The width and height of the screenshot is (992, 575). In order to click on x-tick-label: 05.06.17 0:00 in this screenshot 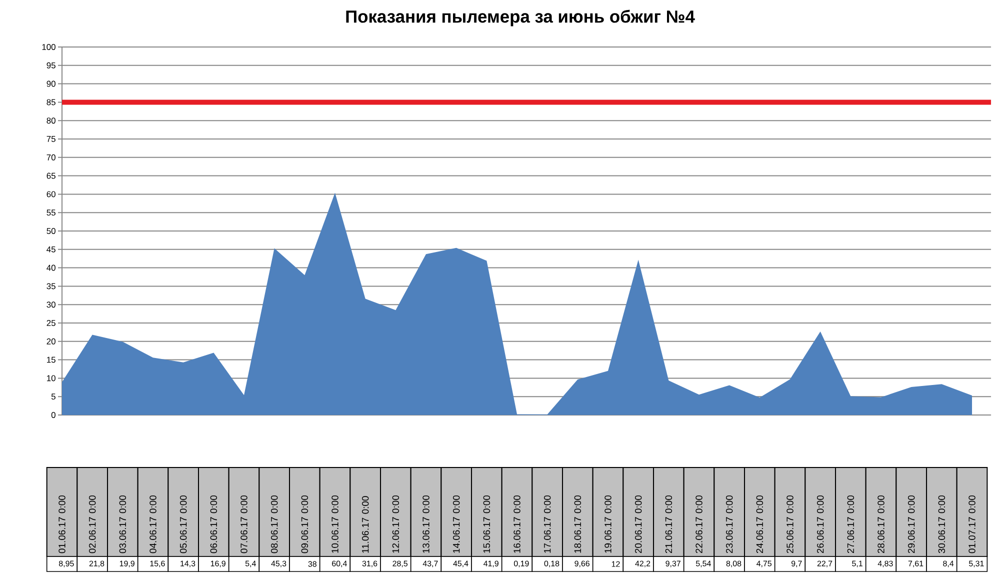, I will do `click(183, 524)`.